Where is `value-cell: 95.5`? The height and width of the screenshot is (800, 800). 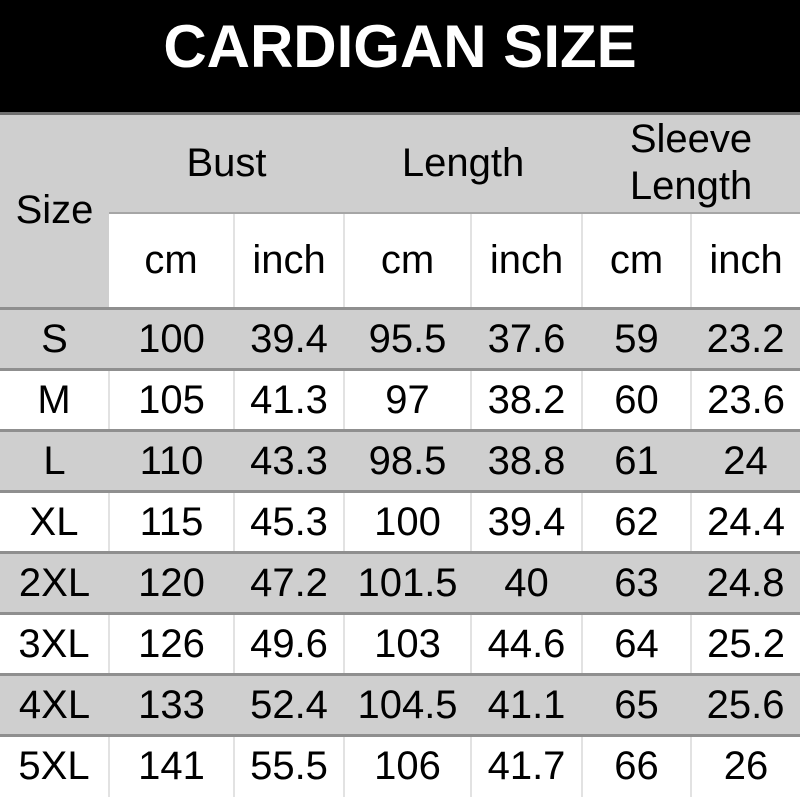 value-cell: 95.5 is located at coordinates (408, 338).